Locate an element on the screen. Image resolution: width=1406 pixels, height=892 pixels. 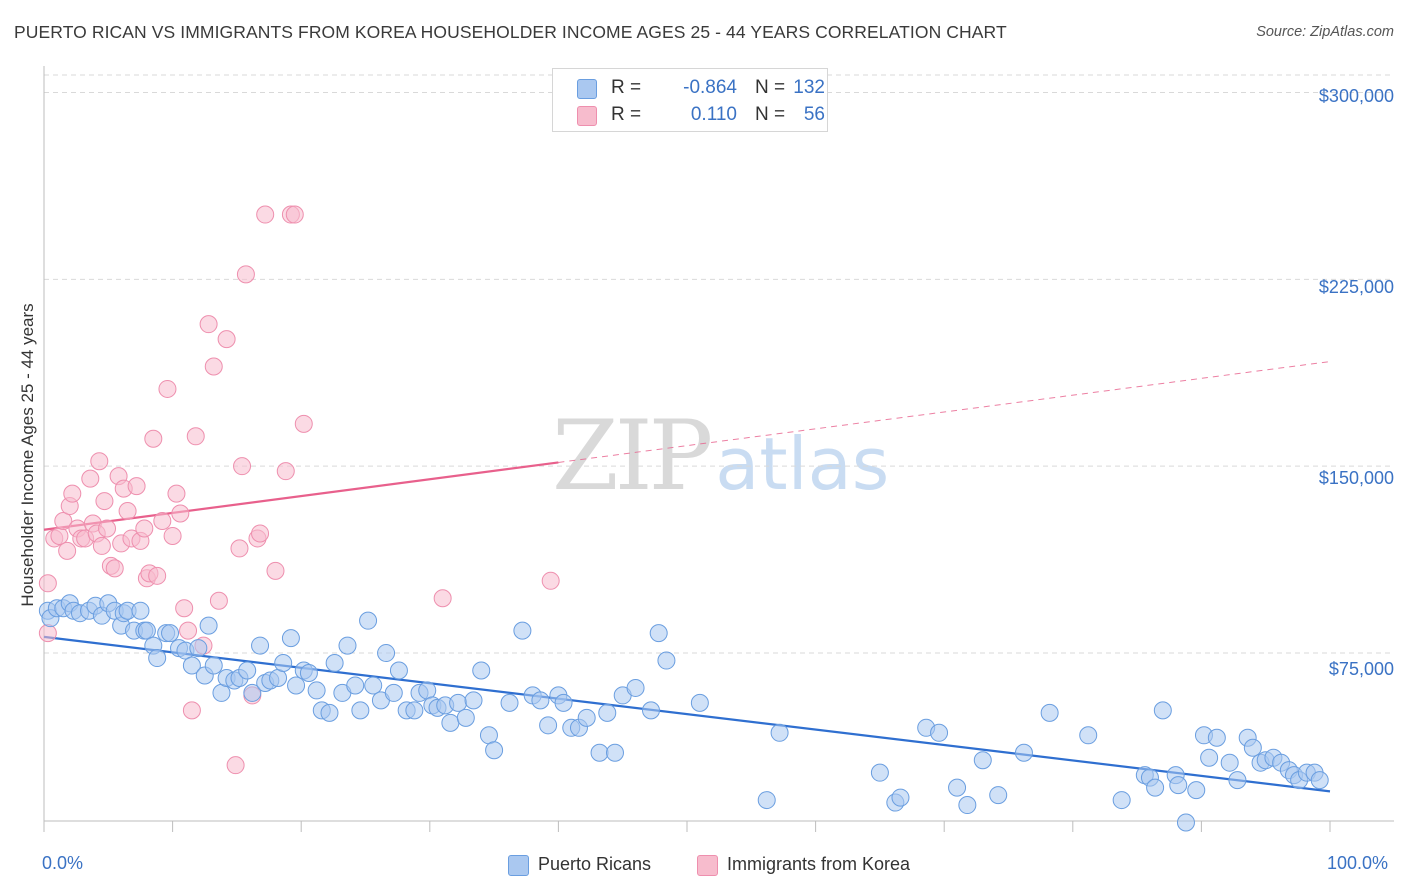
series-legend: Puerto Ricans Immigrants from Korea is located at coordinates (703, 865).